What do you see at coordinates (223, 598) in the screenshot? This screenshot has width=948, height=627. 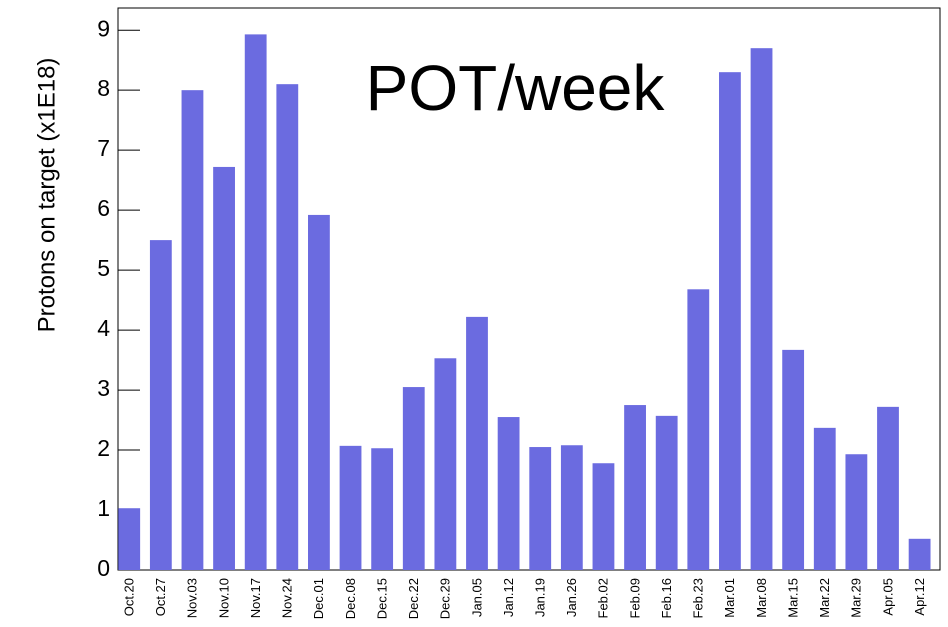 I see `x-tick-label: Nov.10` at bounding box center [223, 598].